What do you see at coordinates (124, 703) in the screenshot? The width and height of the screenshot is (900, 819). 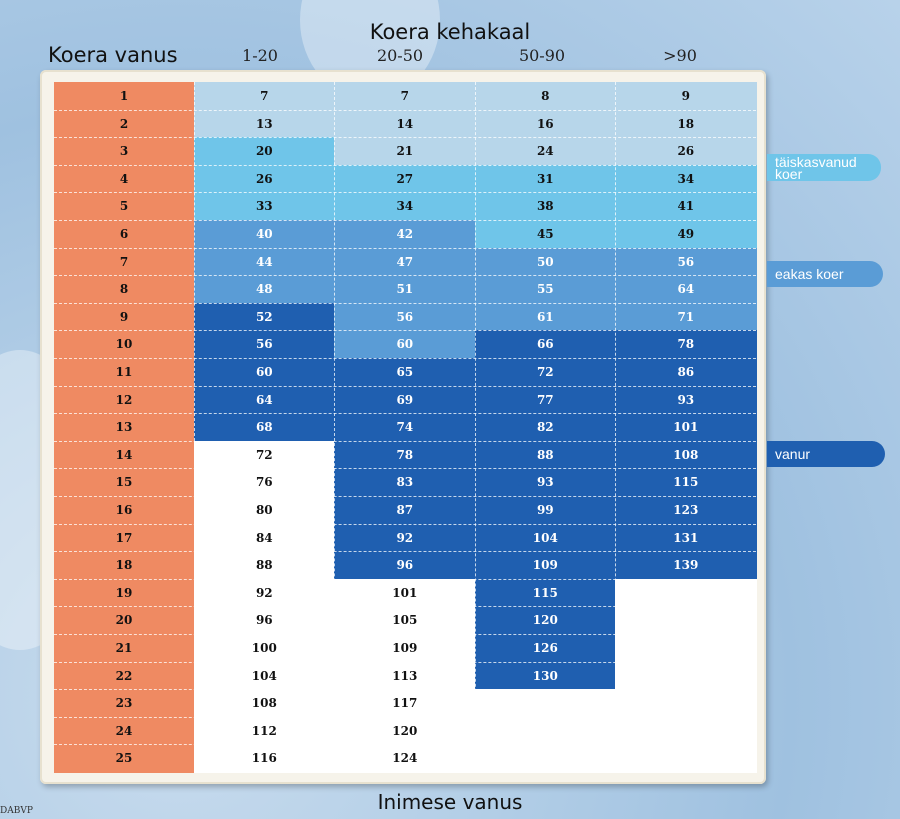 I see `dog-age-cell: 23` at bounding box center [124, 703].